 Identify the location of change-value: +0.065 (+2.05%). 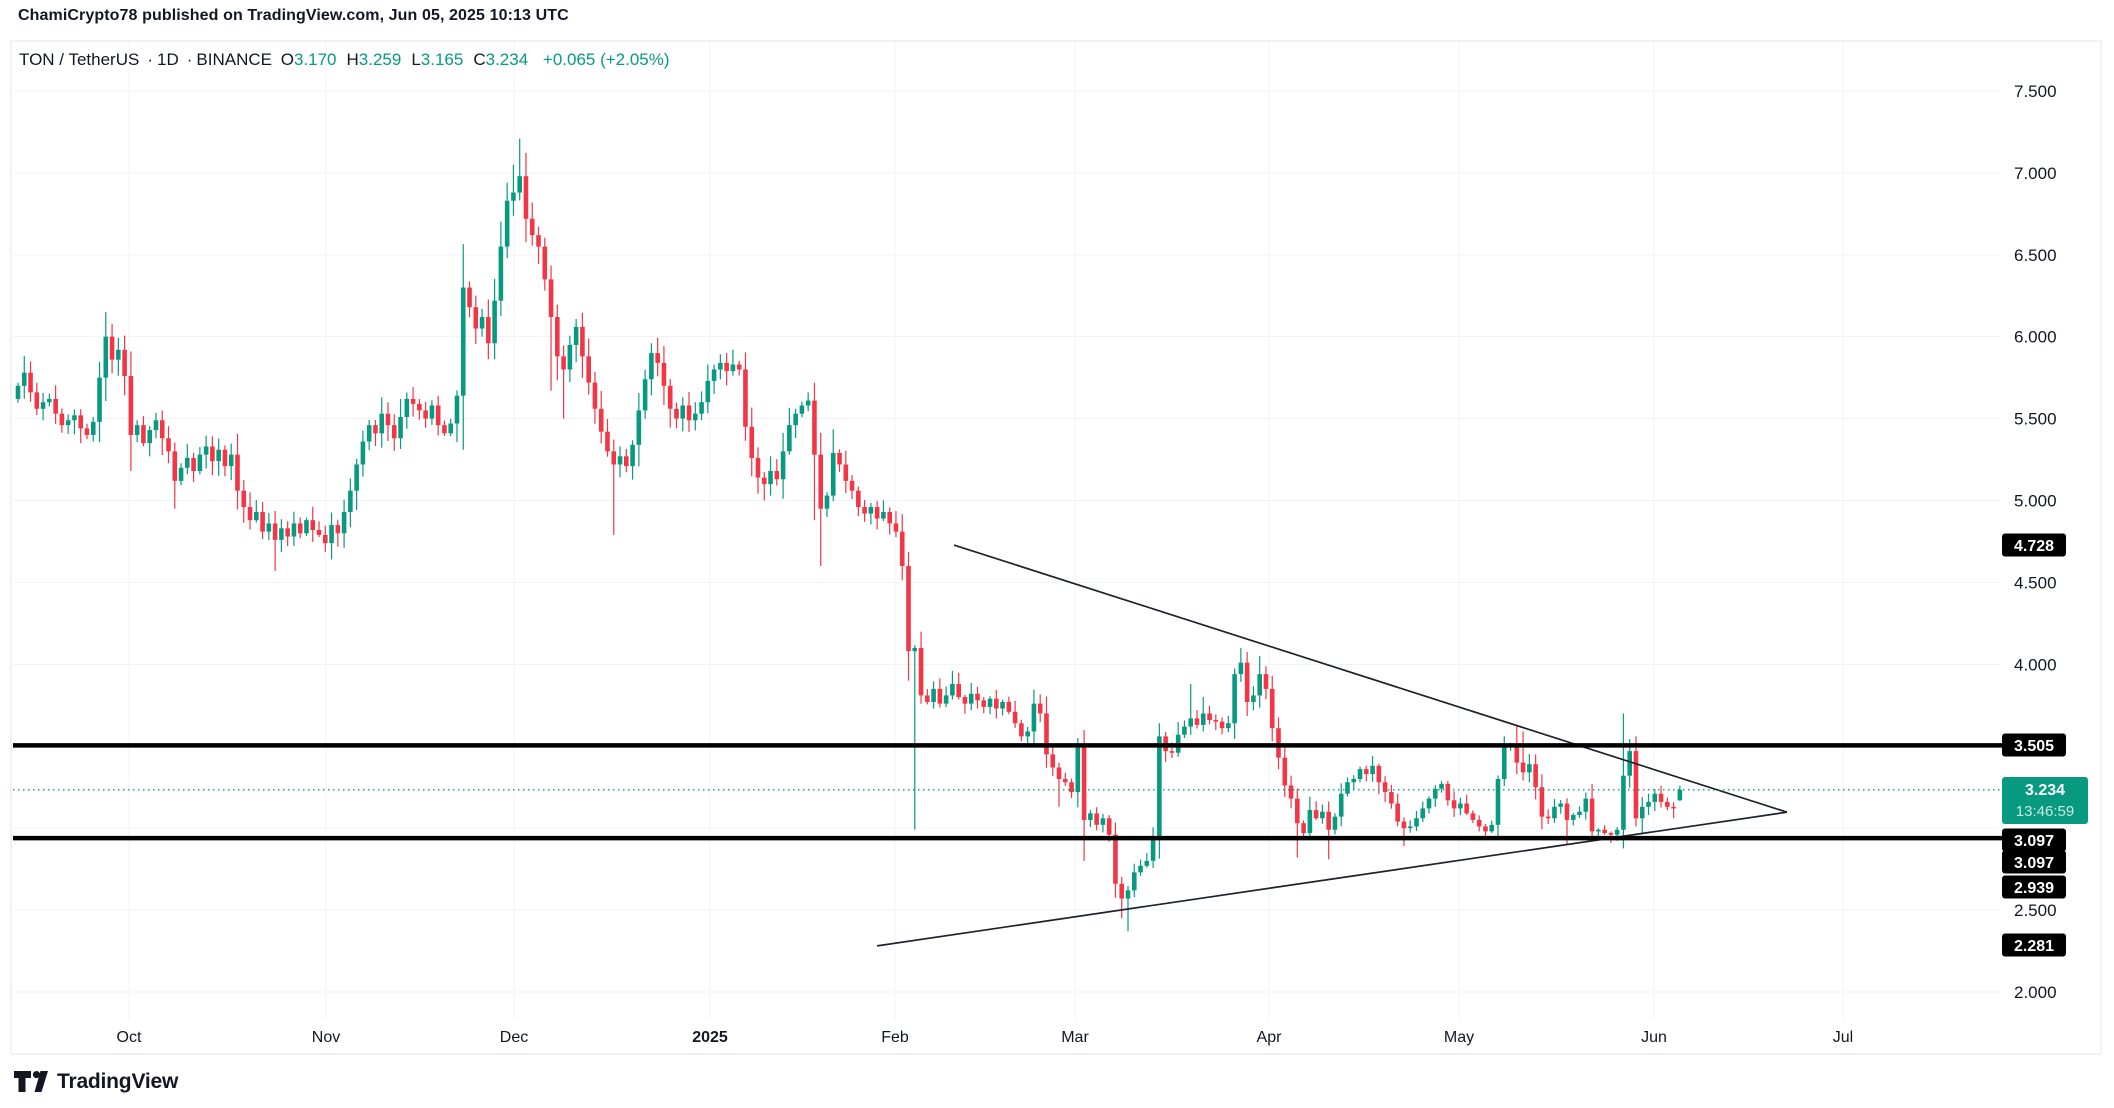
(606, 59).